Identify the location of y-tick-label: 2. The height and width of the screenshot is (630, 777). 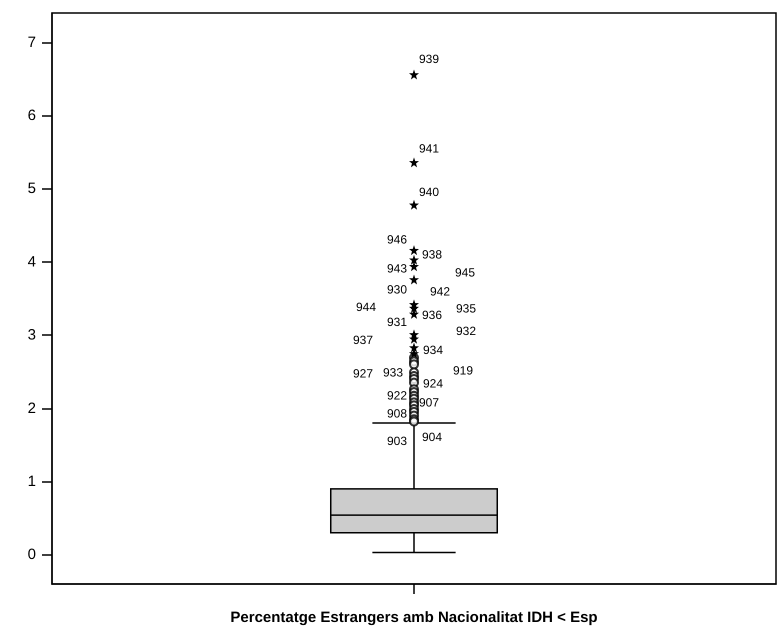
(32, 408).